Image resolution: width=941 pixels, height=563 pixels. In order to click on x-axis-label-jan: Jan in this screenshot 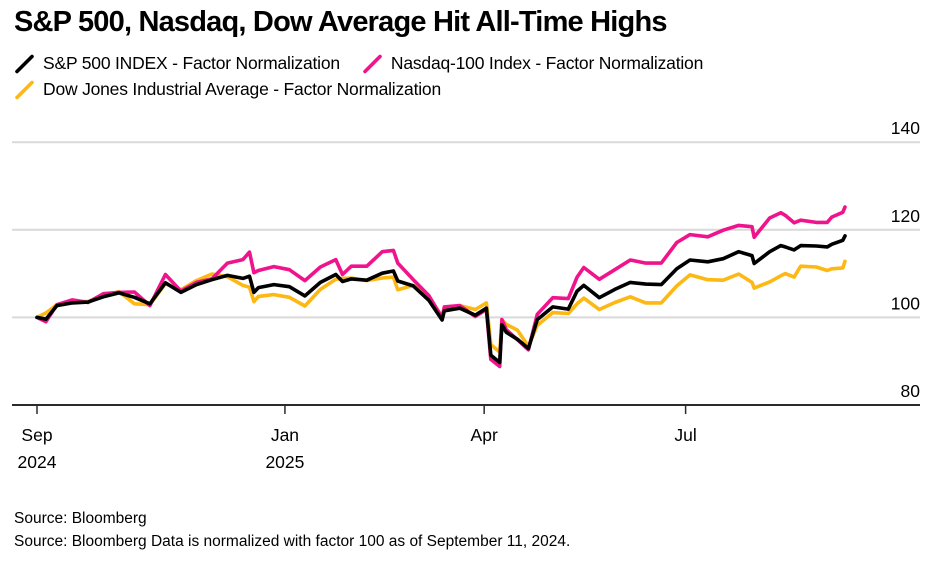, I will do `click(285, 435)`.